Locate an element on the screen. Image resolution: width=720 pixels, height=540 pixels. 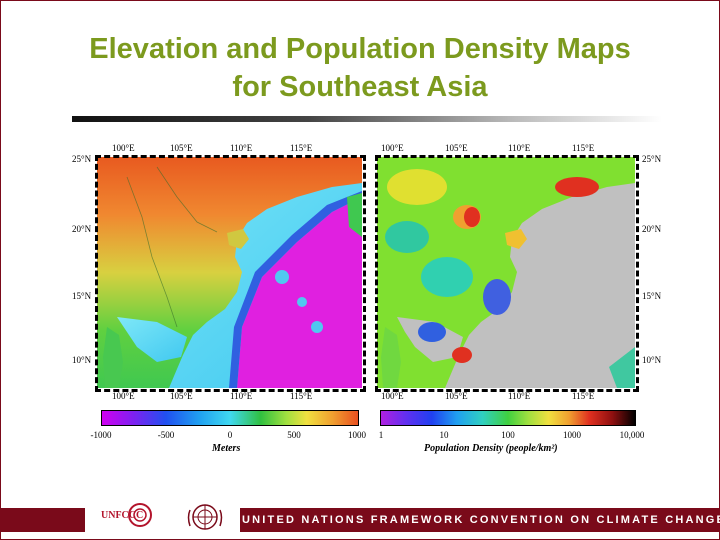
pop-colorbar-tick: 10 is located at coordinates (444, 435).